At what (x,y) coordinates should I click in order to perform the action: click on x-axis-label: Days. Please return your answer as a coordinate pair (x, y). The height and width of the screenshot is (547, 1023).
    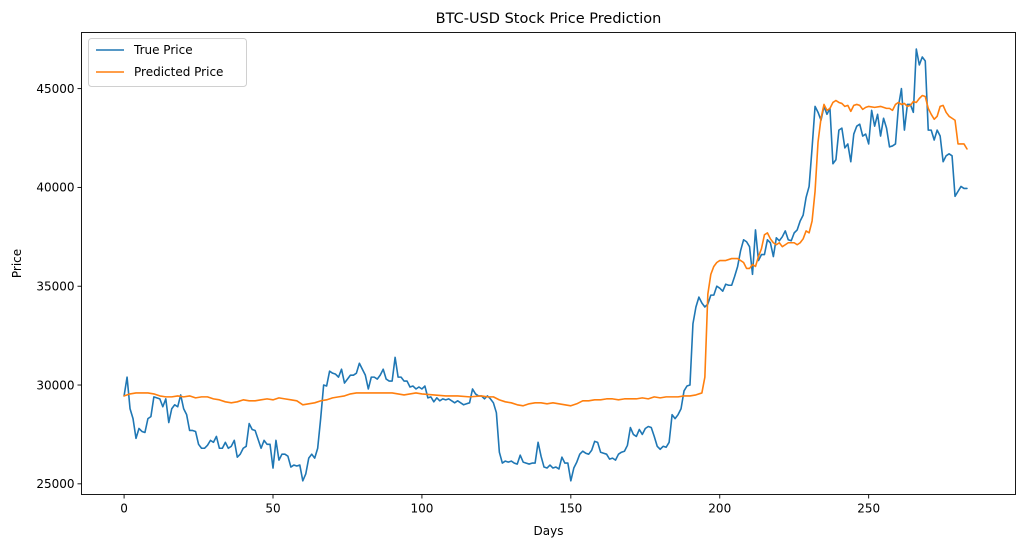
    Looking at the image, I should click on (549, 531).